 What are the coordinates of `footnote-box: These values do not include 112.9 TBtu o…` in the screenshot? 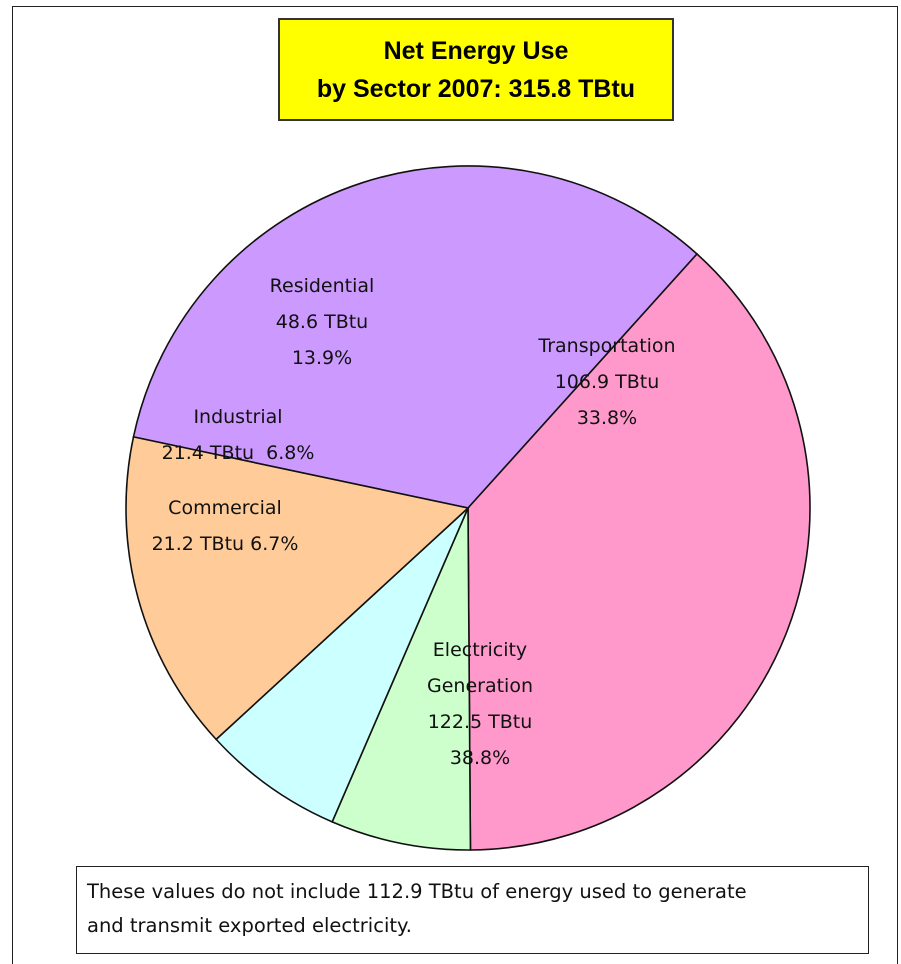 It's located at (472, 910).